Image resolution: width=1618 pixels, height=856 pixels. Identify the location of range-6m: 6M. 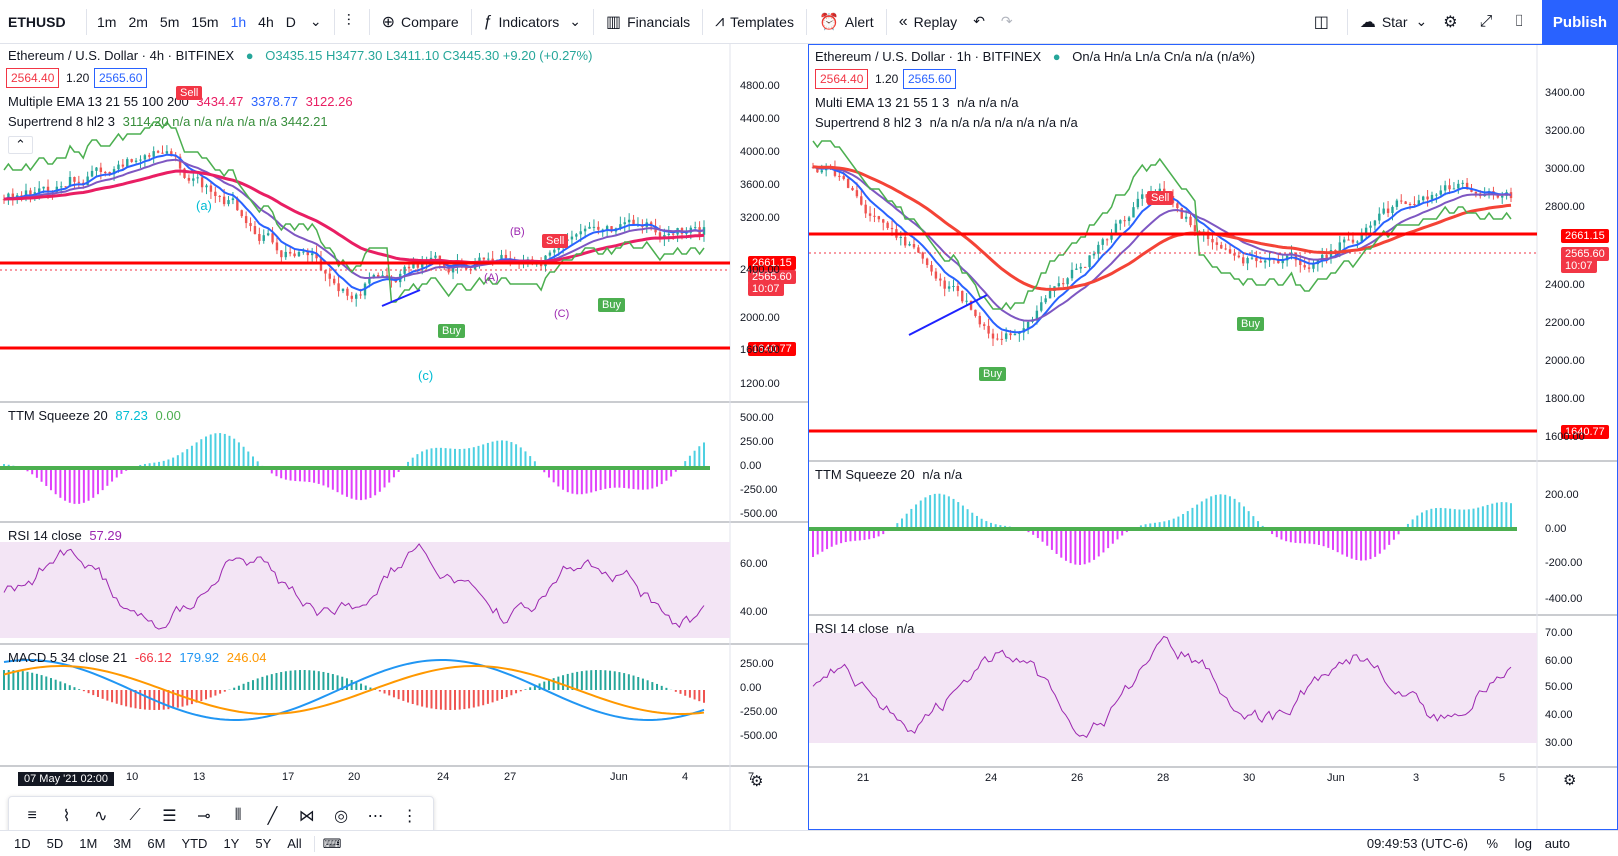
(156, 843).